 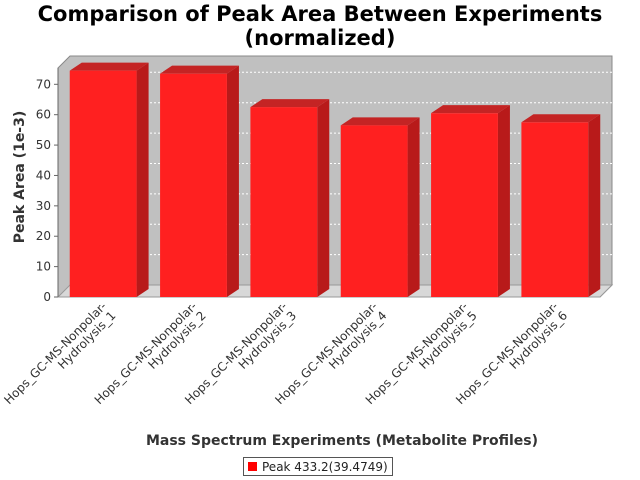 What do you see at coordinates (43, 236) in the screenshot?
I see `y-tick-label: 20` at bounding box center [43, 236].